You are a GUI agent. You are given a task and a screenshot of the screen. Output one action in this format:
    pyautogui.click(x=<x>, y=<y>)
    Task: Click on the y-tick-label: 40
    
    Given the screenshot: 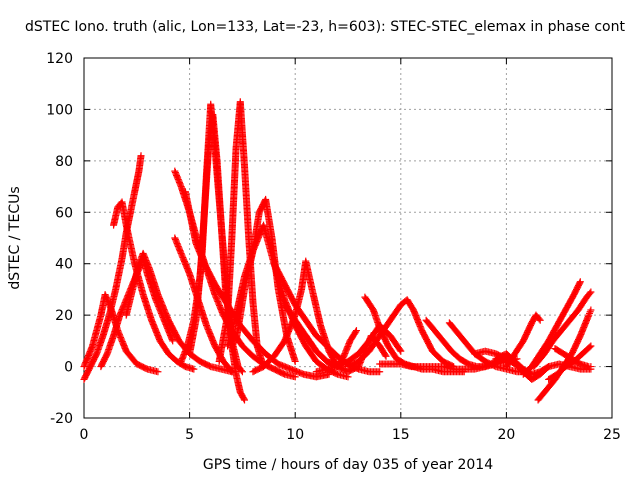 What is the action you would take?
    pyautogui.click(x=64, y=265)
    